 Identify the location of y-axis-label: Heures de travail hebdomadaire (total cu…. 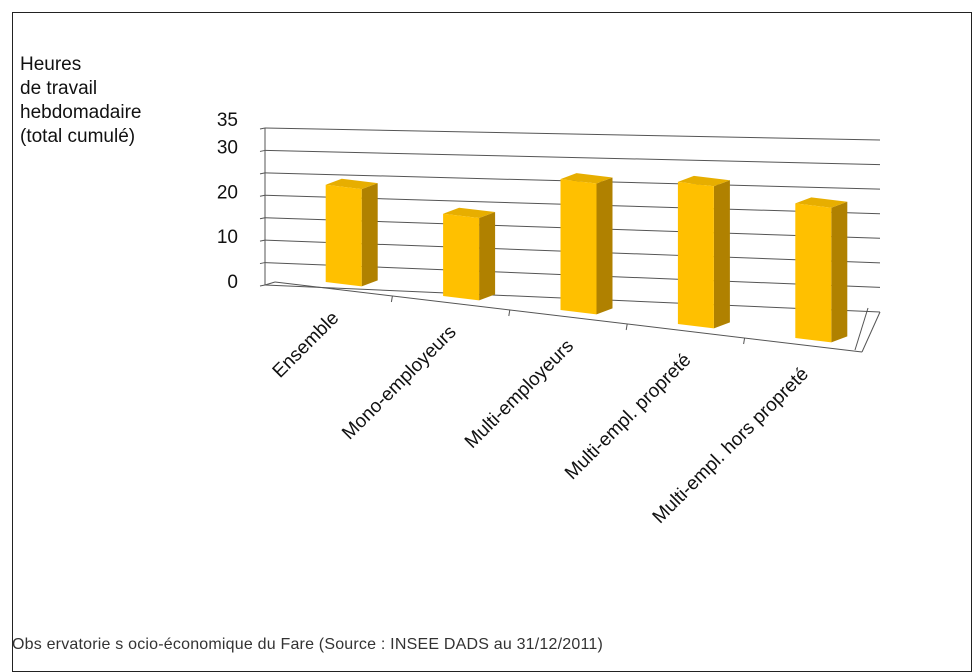
(120, 101).